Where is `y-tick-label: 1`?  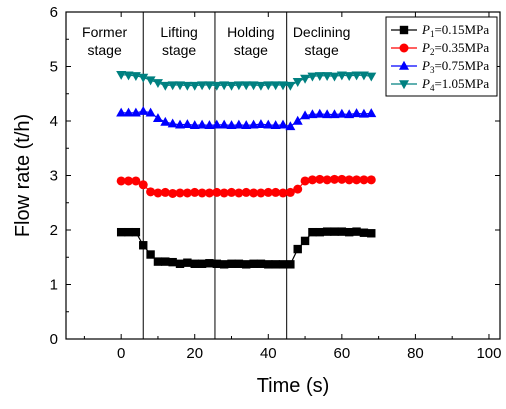 y-tick-label: 1 is located at coordinates (54, 285).